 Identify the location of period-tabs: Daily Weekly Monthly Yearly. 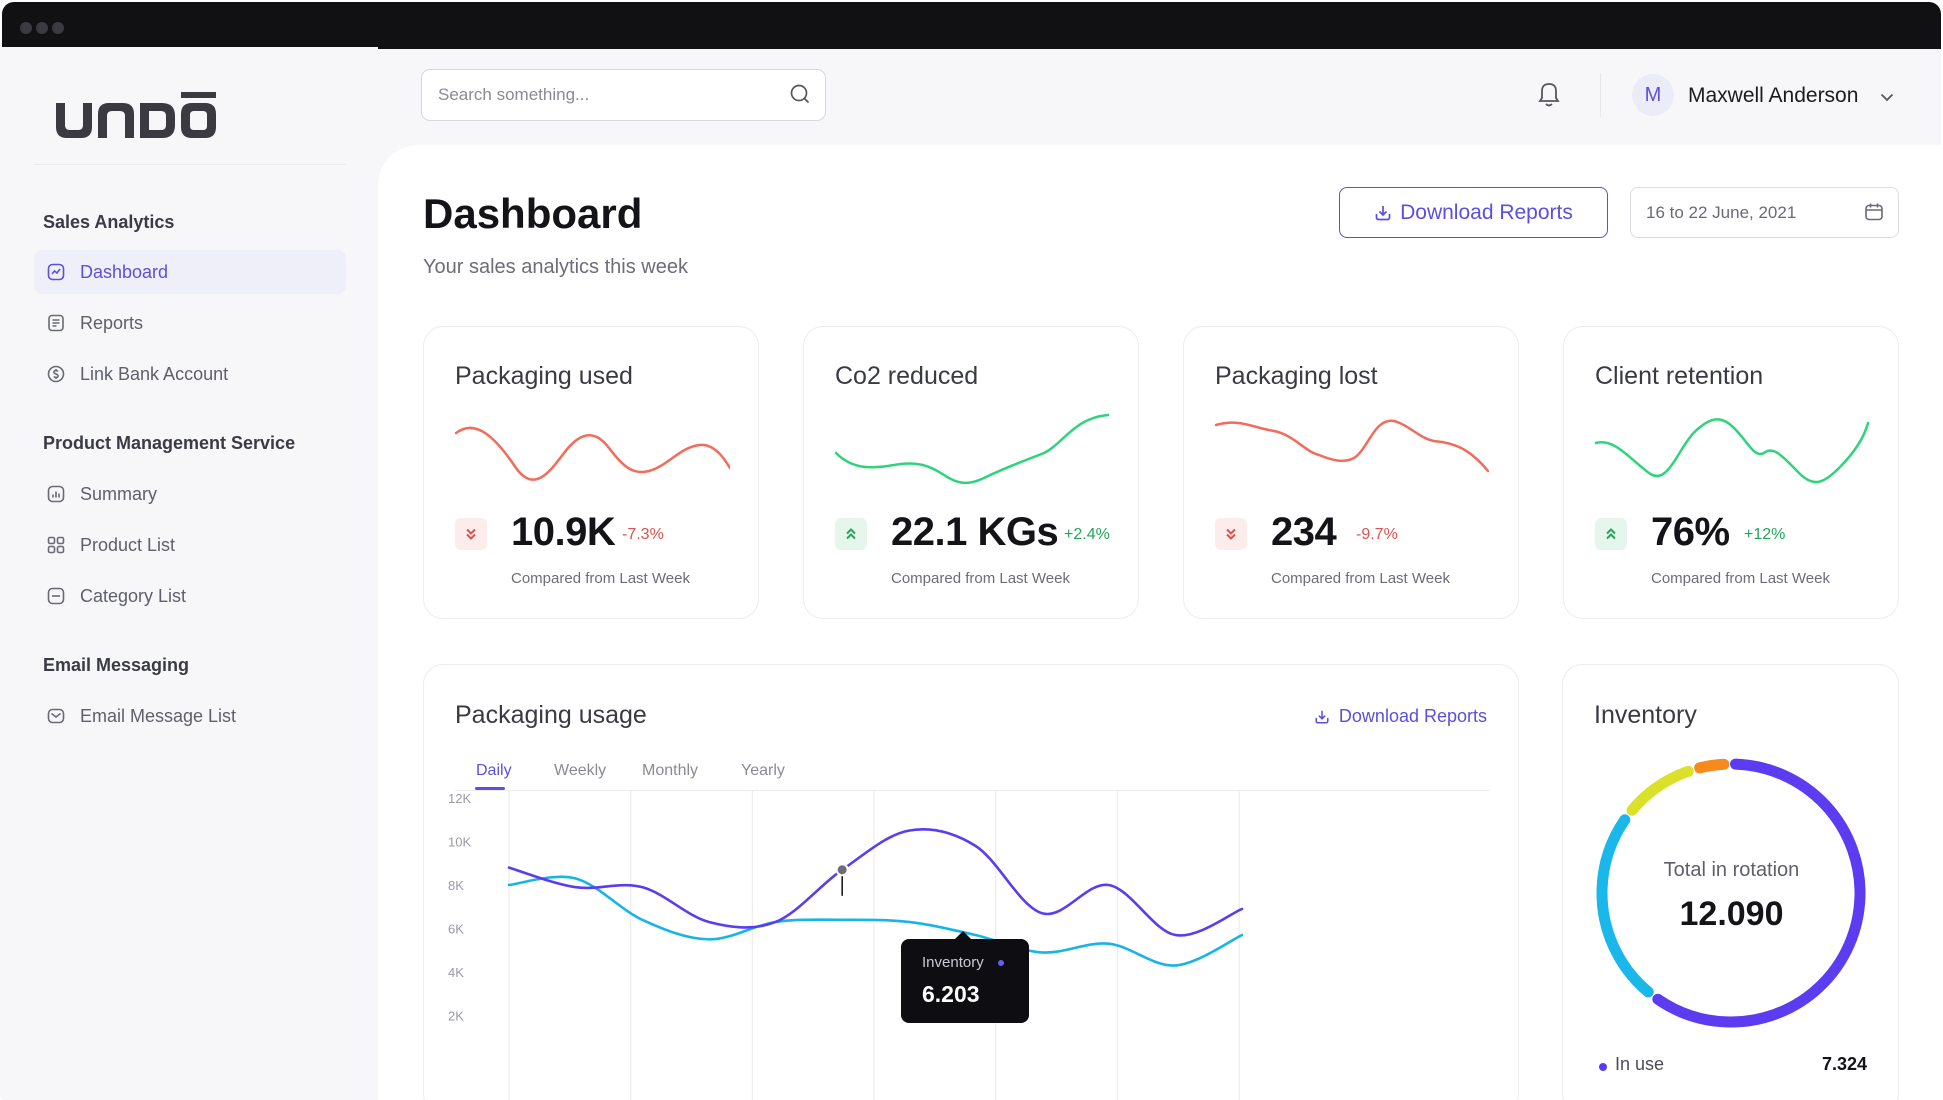
(972, 773).